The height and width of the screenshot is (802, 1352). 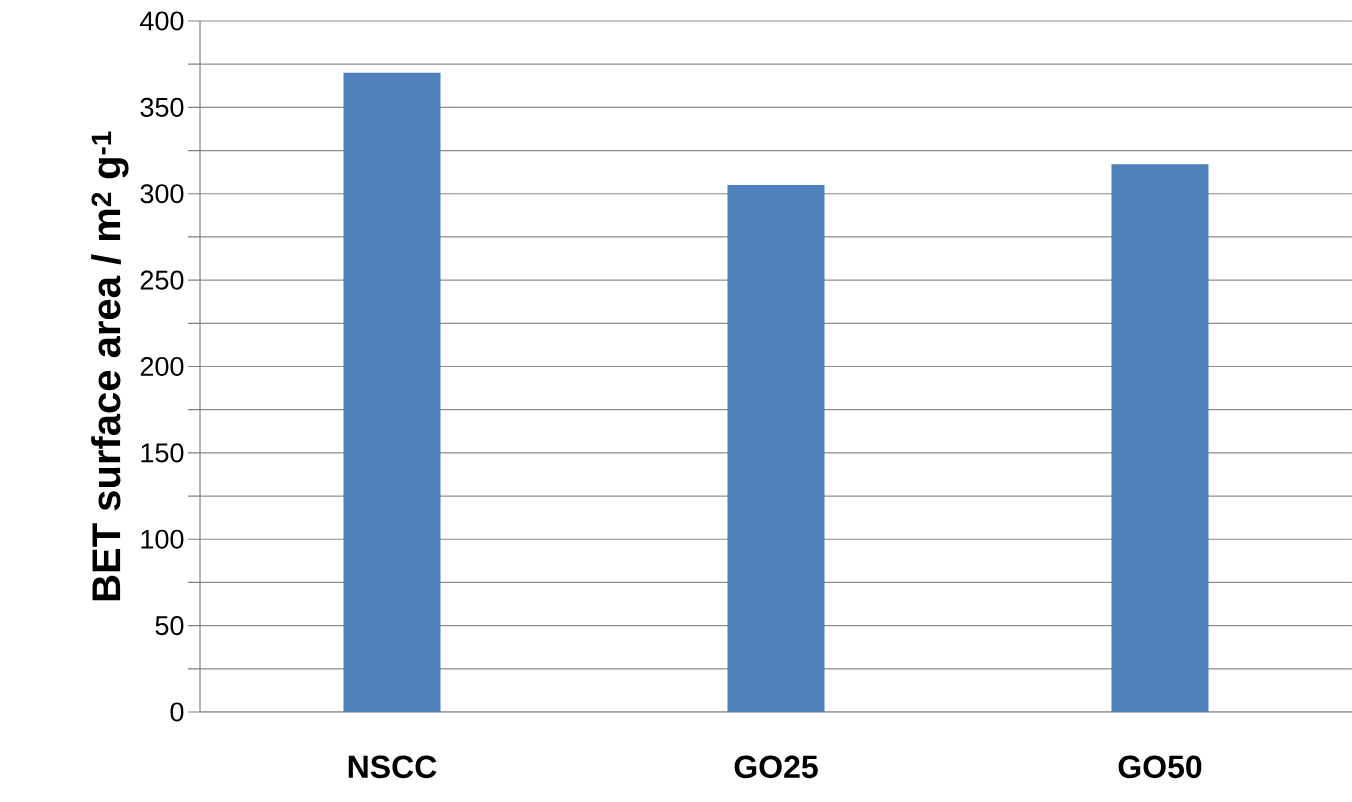 What do you see at coordinates (1160, 767) in the screenshot?
I see `x-tick-label: GO50` at bounding box center [1160, 767].